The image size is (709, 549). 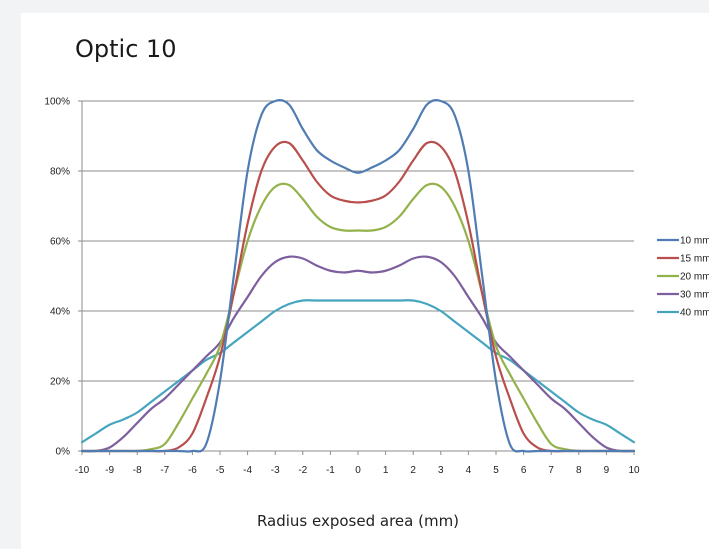 What do you see at coordinates (60, 312) in the screenshot?
I see `y-tick-label: 40%` at bounding box center [60, 312].